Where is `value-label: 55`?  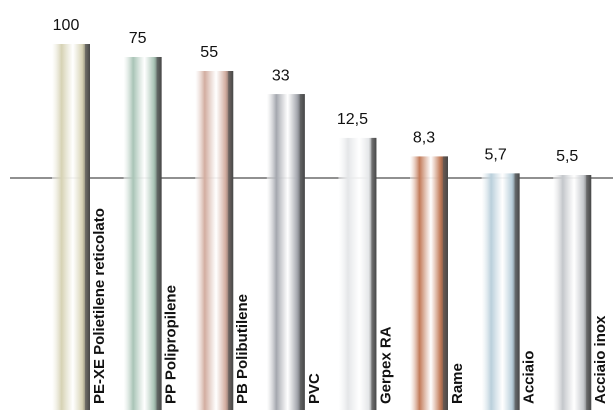 value-label: 55 is located at coordinates (209, 52).